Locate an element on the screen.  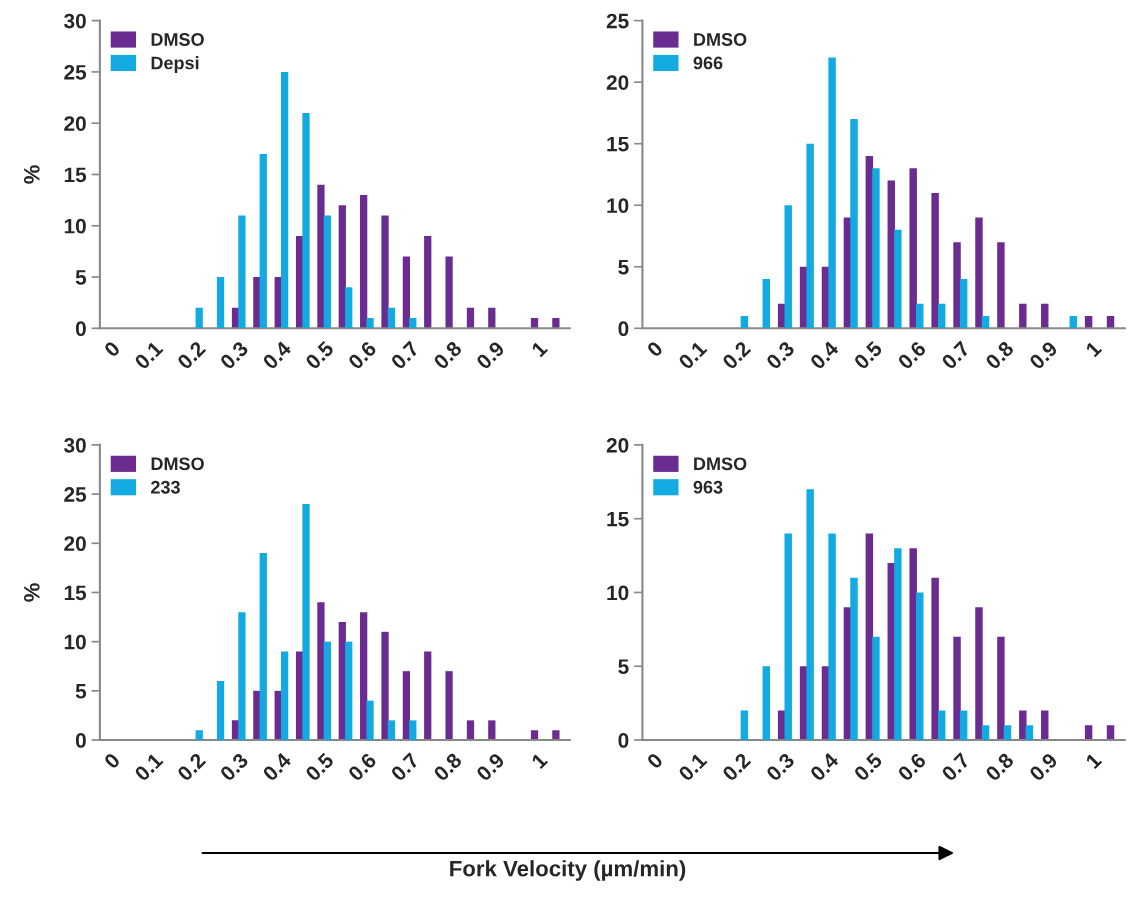
legend-label: 963 is located at coordinates (708, 487).